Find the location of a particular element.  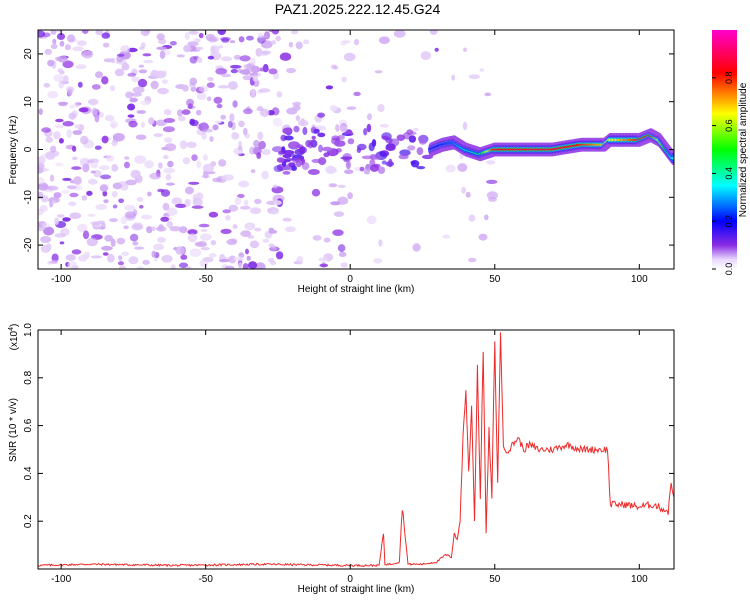

snr-x-tick-label: 50 is located at coordinates (495, 579).